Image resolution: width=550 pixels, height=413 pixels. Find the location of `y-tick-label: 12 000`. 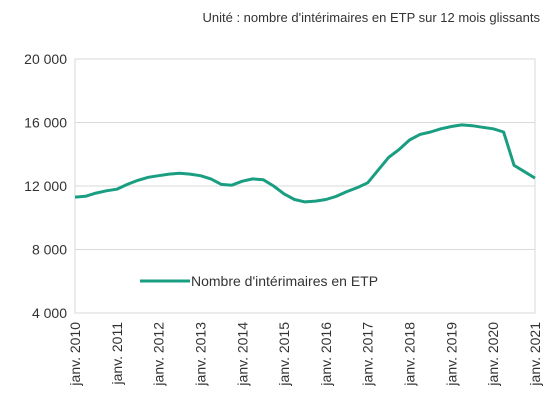

y-tick-label: 12 000 is located at coordinates (45, 186).